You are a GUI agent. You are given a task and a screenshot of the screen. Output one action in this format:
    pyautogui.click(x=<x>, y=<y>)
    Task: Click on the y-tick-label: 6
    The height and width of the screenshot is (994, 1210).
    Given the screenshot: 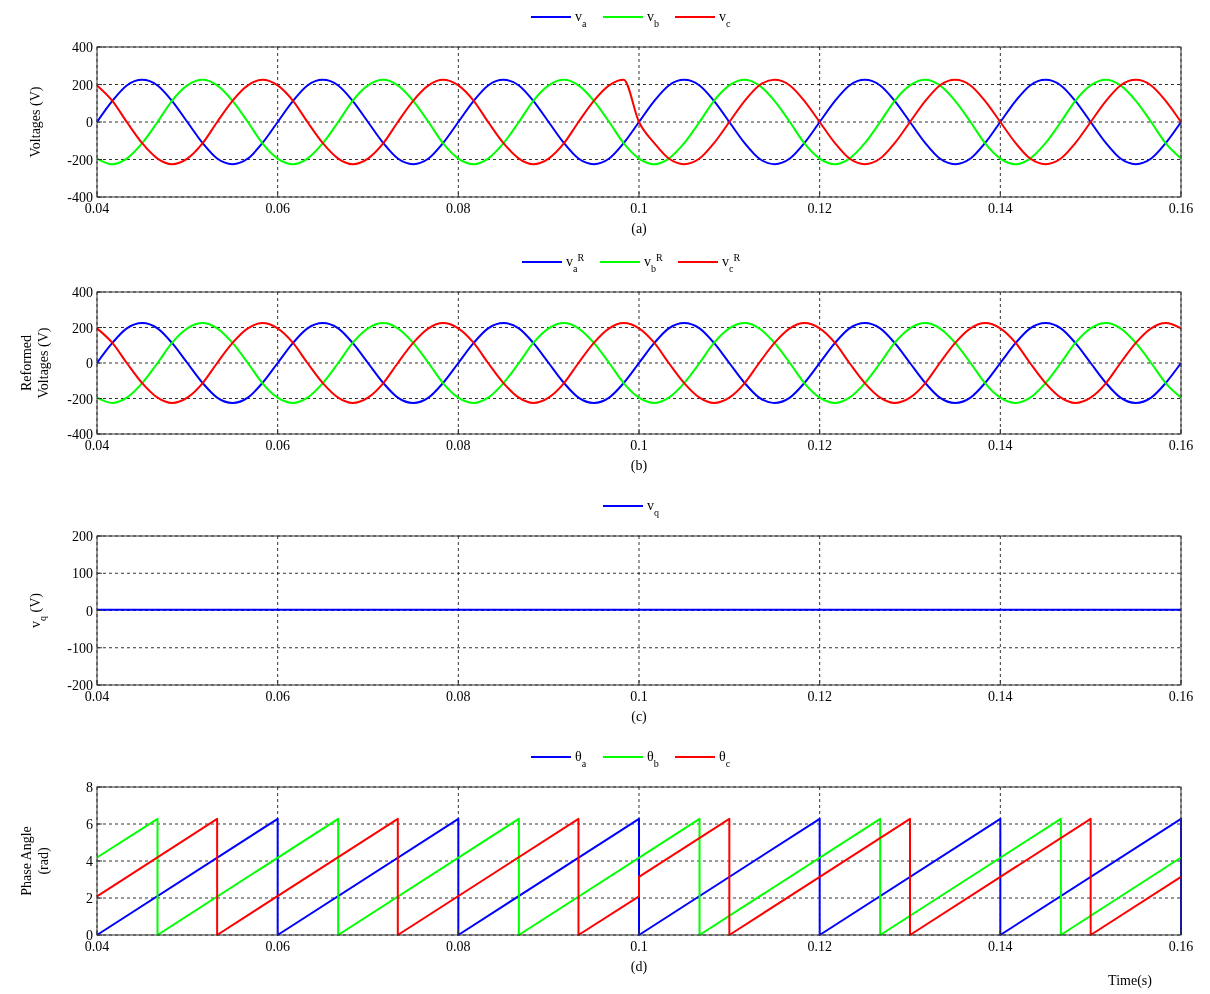 What is the action you would take?
    pyautogui.click(x=89, y=824)
    